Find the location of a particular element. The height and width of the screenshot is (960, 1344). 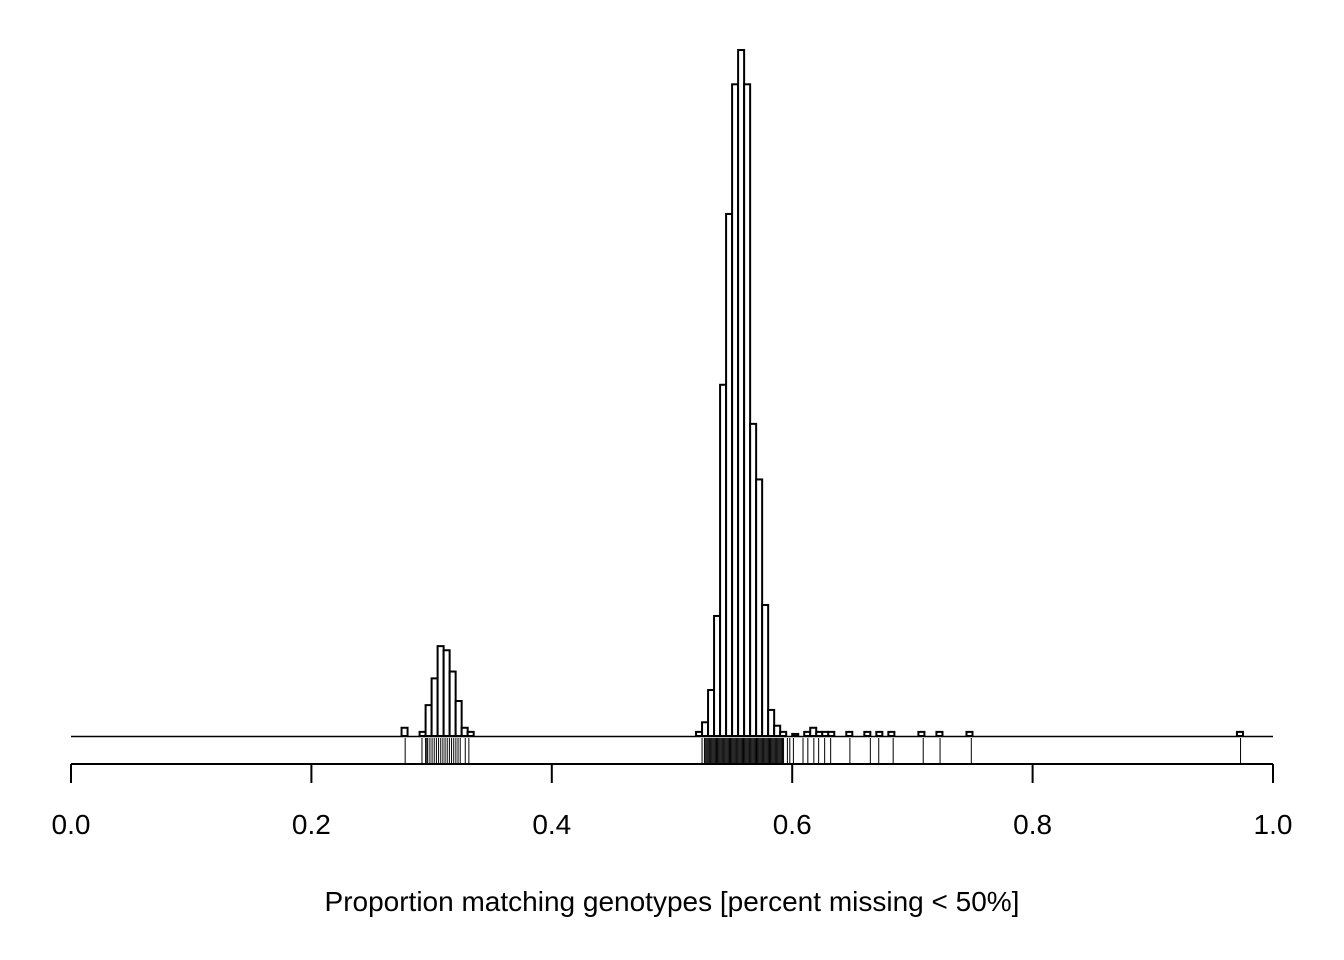

x-tick-label: 0.4 is located at coordinates (551, 824).